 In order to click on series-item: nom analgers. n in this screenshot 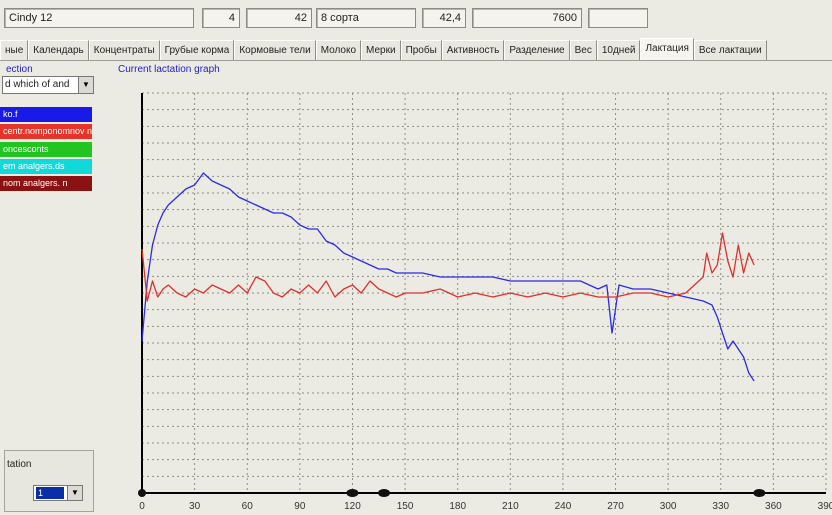, I will do `click(46, 183)`.